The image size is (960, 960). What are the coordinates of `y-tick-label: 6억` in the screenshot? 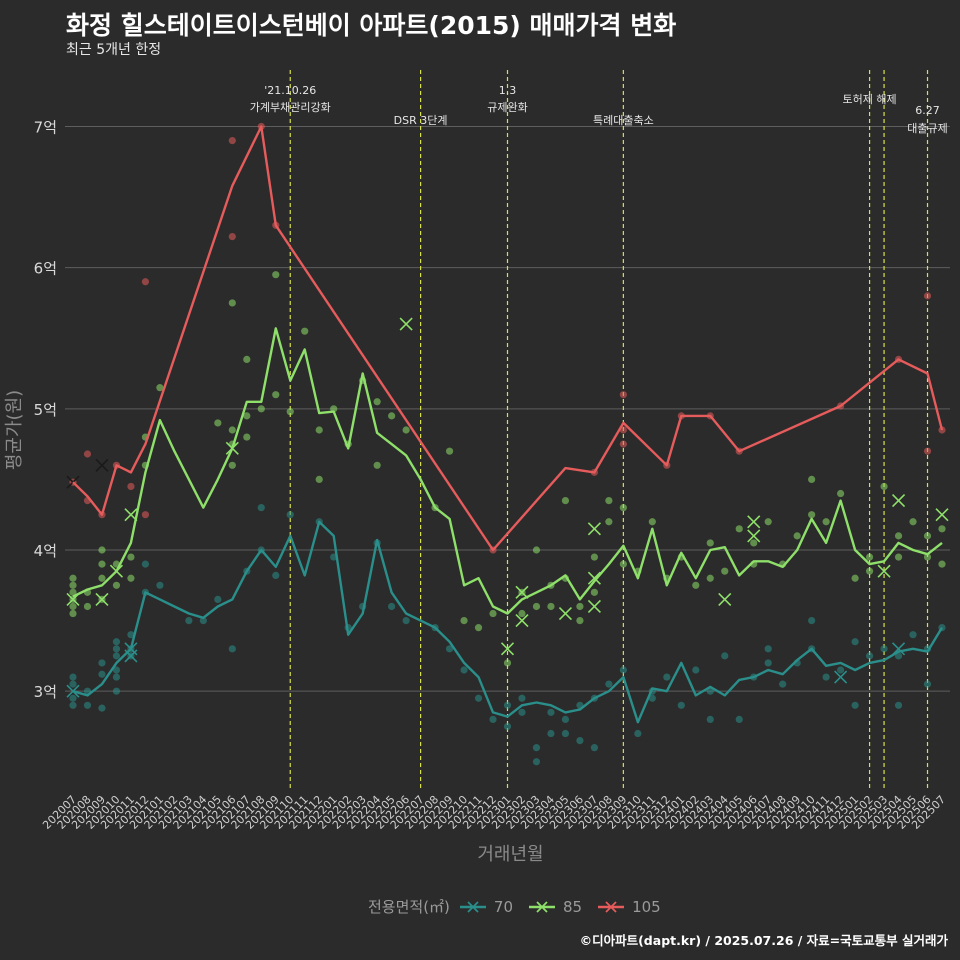 It's located at (45, 269).